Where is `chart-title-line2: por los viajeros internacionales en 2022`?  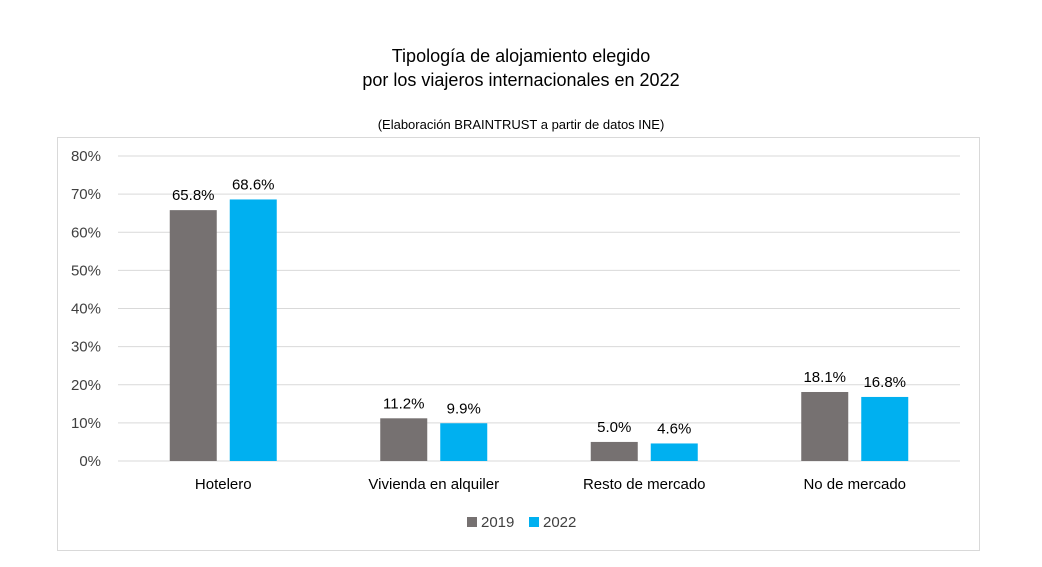 chart-title-line2: por los viajeros internacionales en 2022 is located at coordinates (521, 80).